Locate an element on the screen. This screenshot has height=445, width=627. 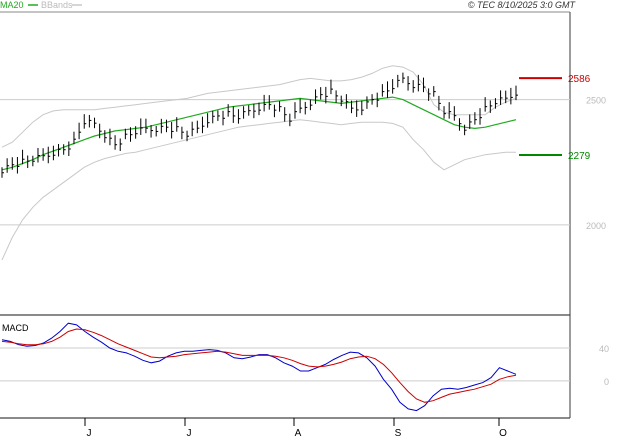
macd-gridlines is located at coordinates (285, 364).